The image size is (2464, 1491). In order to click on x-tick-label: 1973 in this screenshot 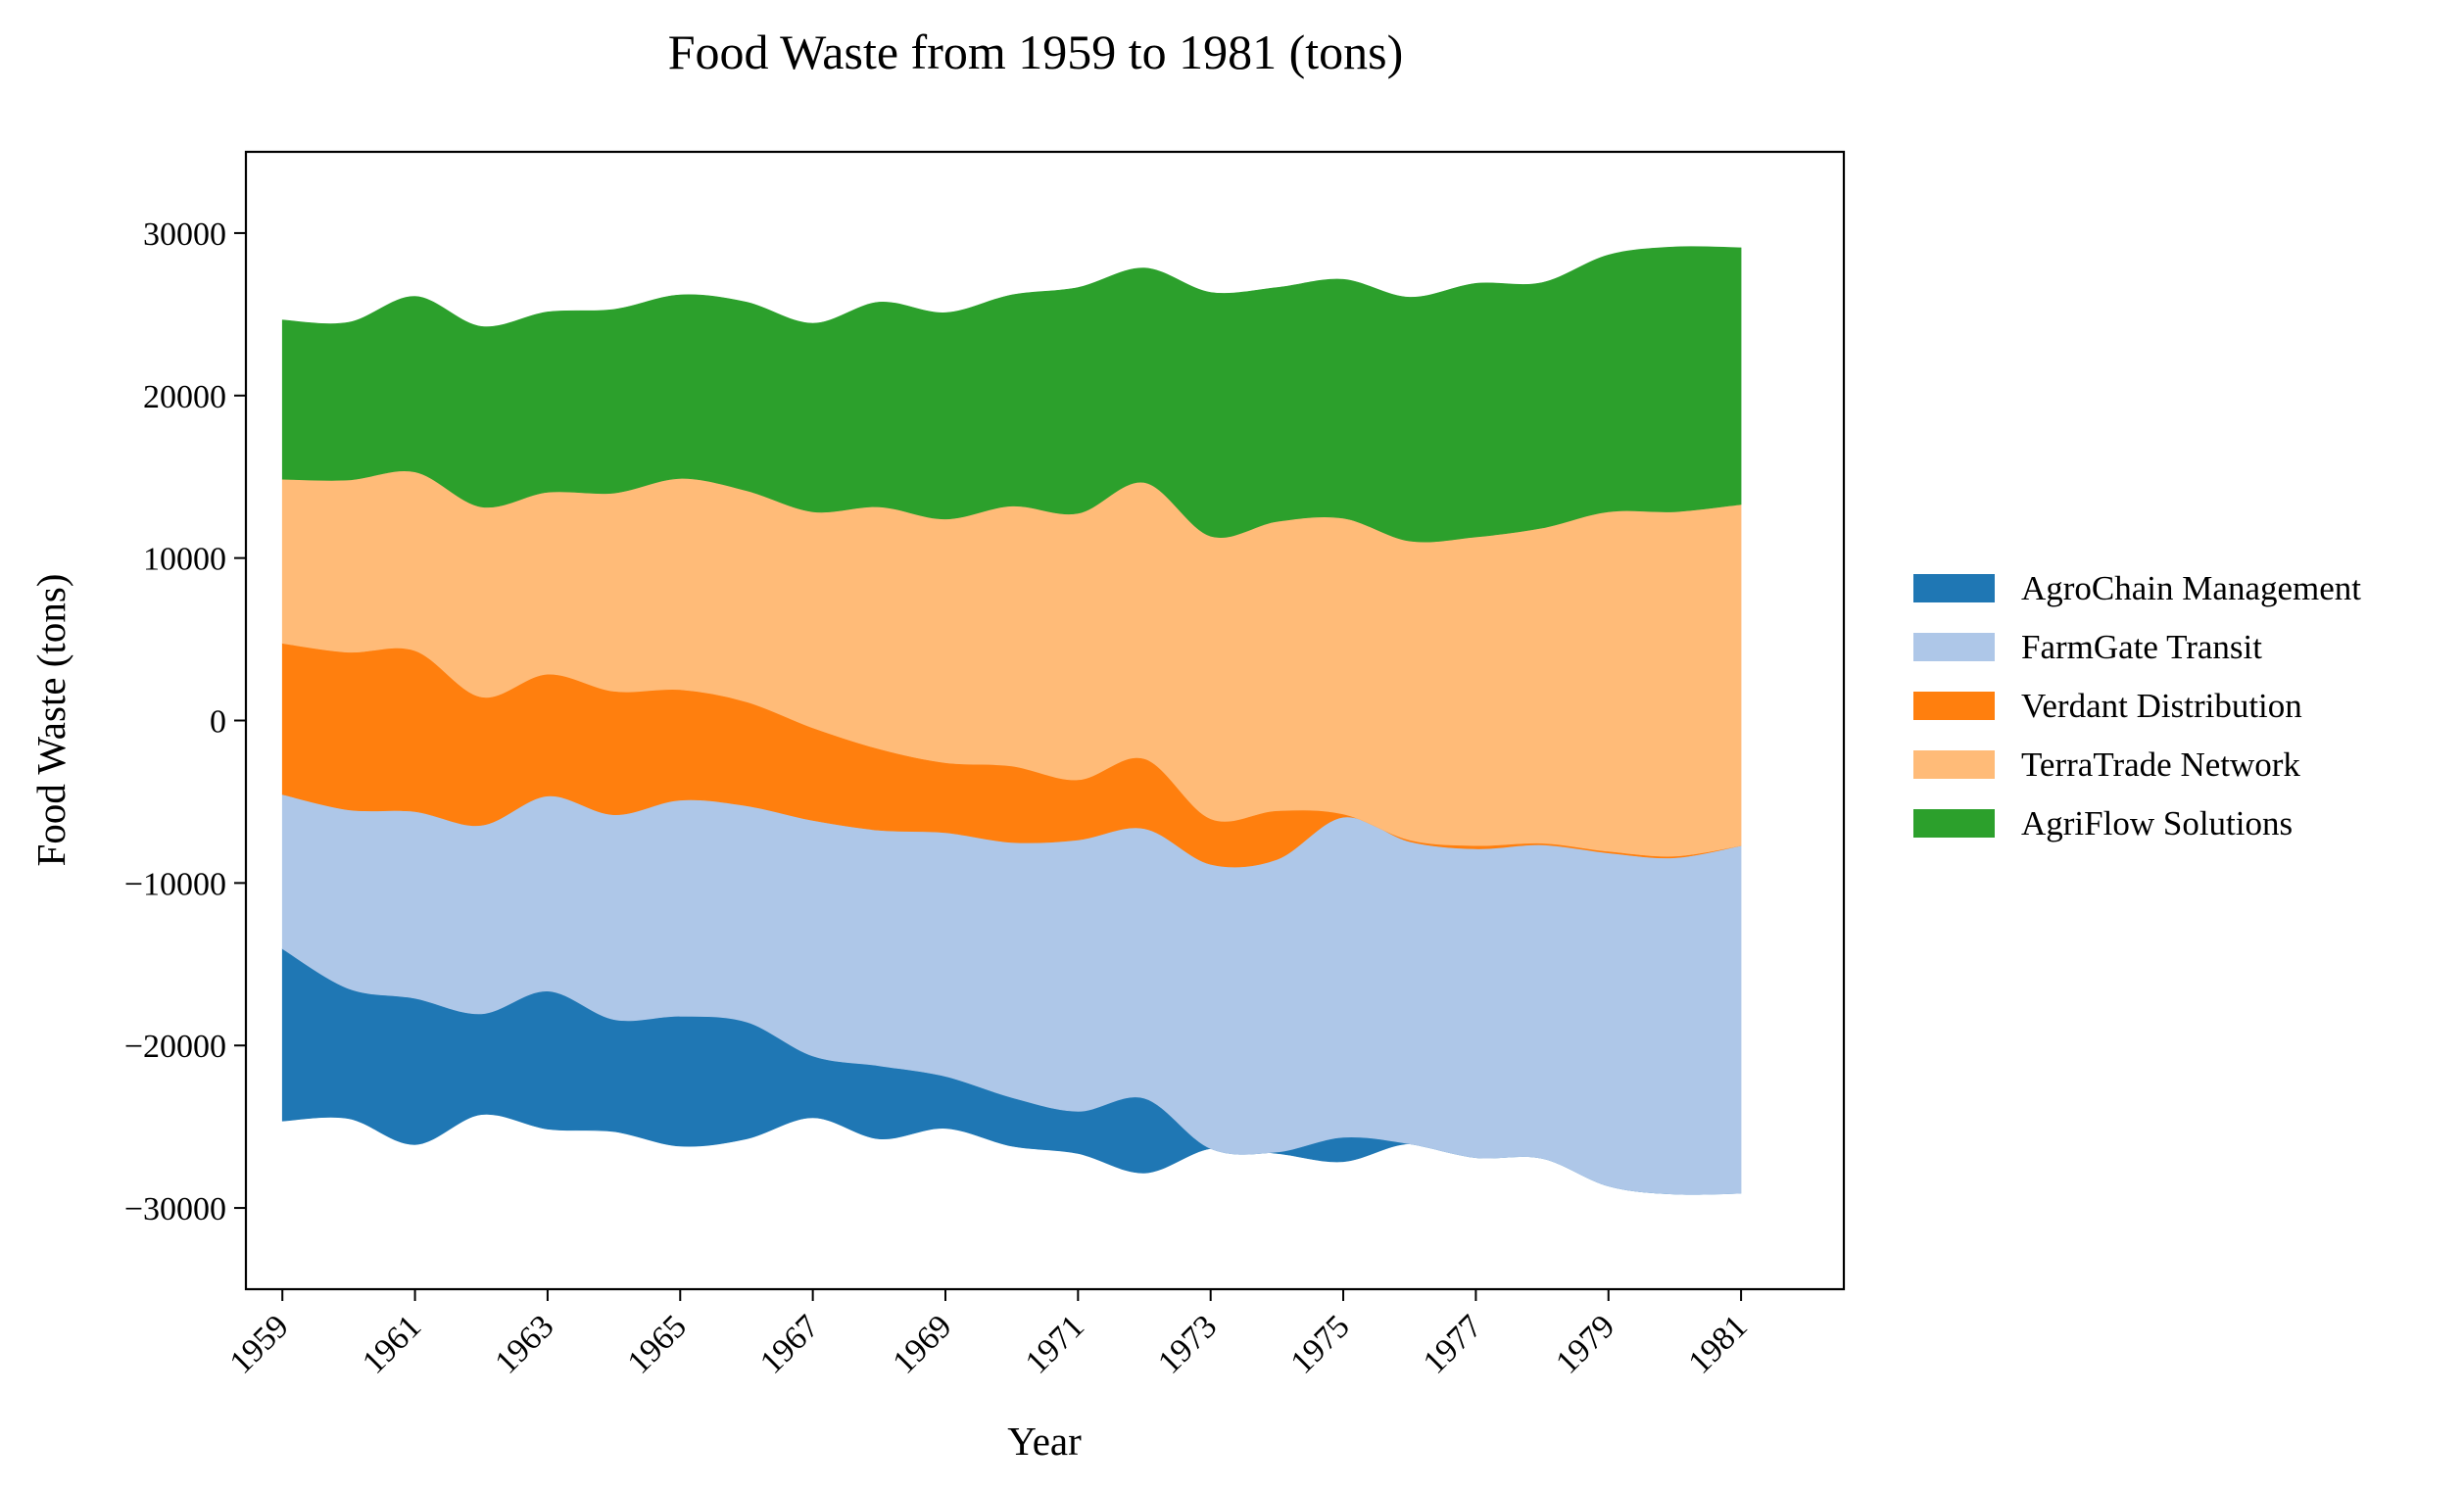, I will do `click(1187, 1344)`.